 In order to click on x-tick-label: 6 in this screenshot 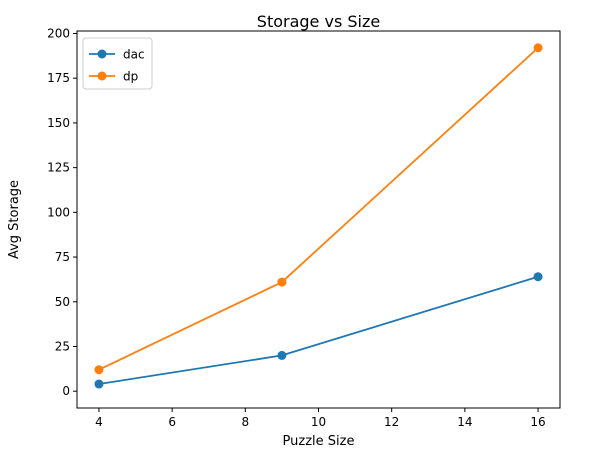, I will do `click(172, 422)`.